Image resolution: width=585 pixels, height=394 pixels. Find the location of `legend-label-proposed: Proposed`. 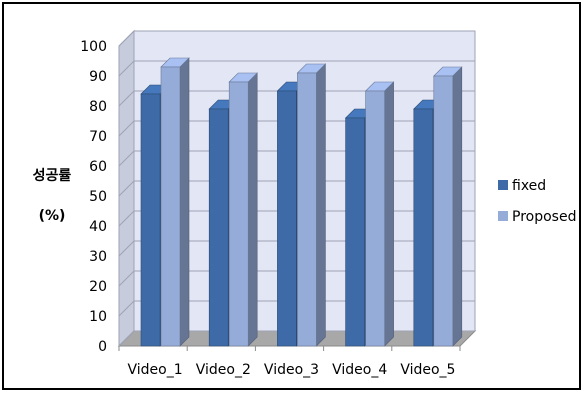

legend-label-proposed: Proposed is located at coordinates (544, 217).